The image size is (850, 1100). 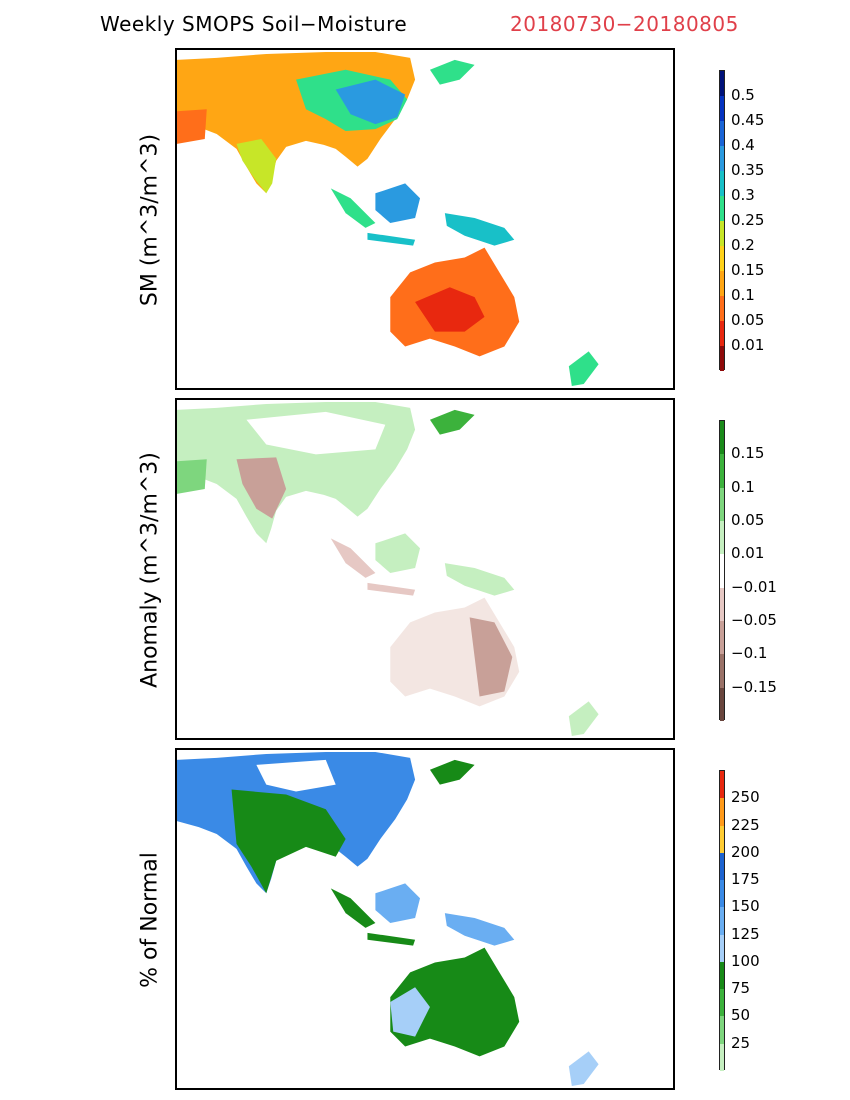 I want to click on colorbar-tick-label: −0.15, so click(x=754, y=686).